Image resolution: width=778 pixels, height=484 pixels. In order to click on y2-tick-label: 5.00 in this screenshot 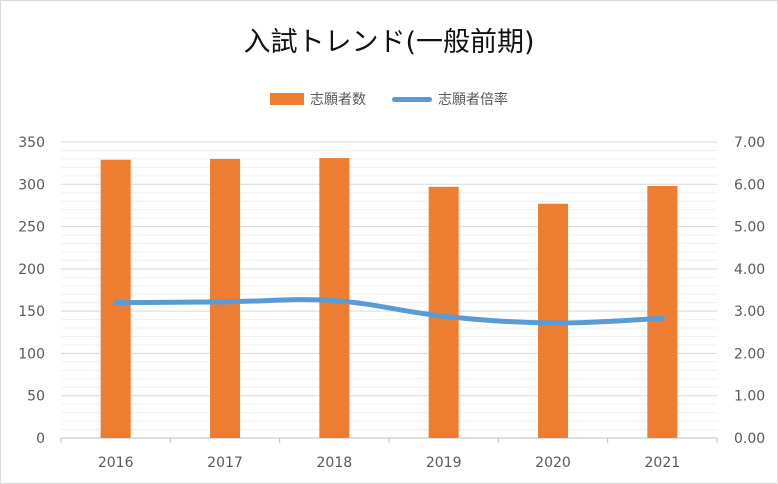, I will do `click(749, 228)`.